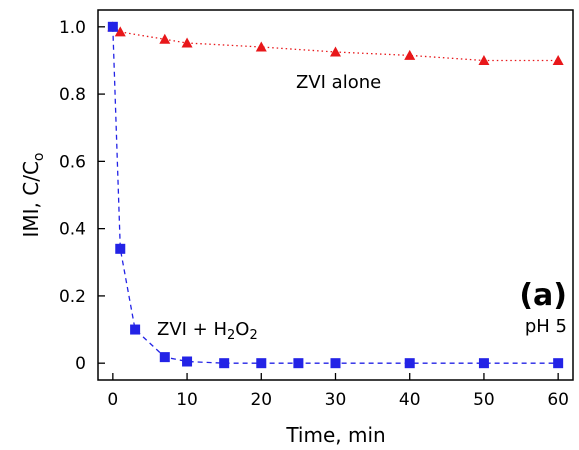  I want to click on y-tick-label-2: 0.4, so click(72, 230).